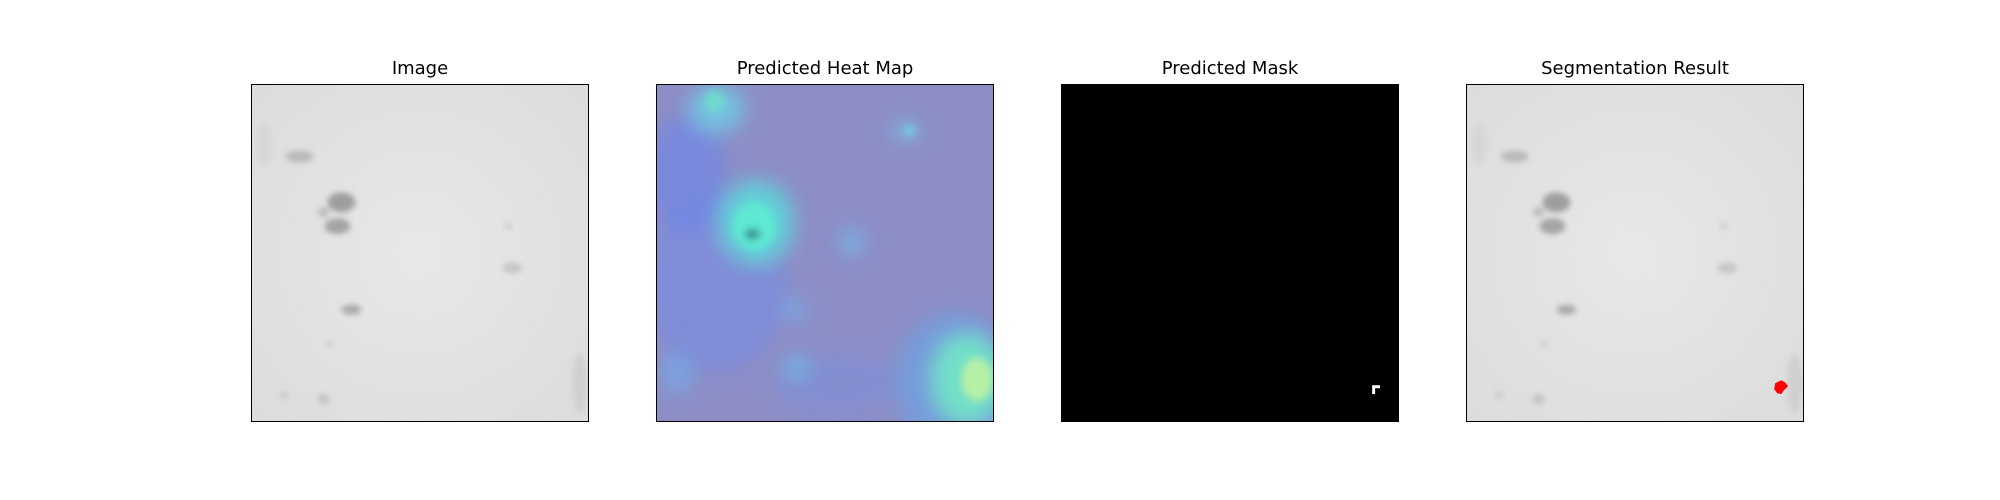 This screenshot has height=500, width=2000. I want to click on input-image-panel, so click(420, 253).